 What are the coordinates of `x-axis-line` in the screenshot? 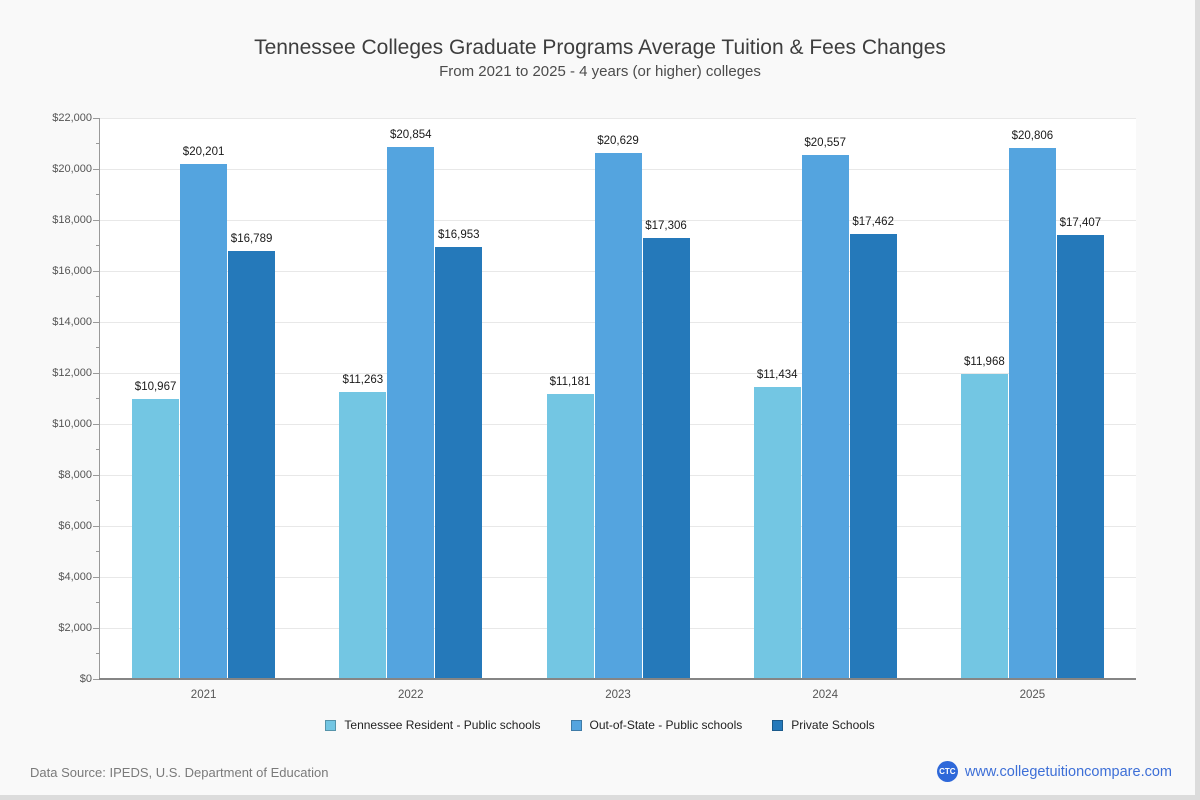 It's located at (617, 679).